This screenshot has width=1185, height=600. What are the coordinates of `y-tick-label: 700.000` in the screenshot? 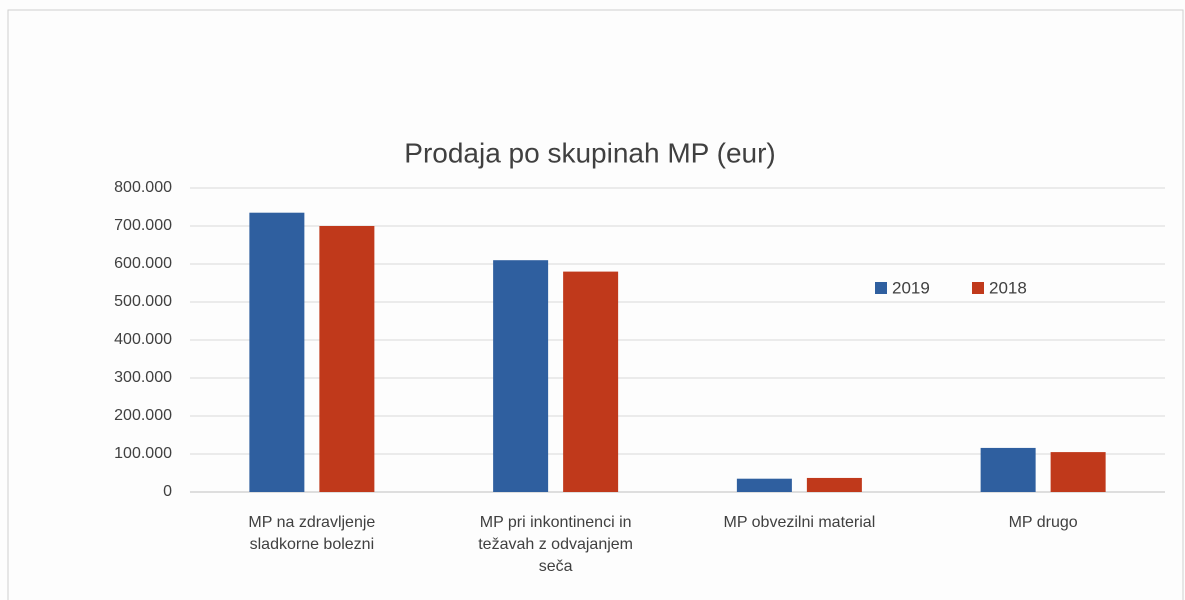 It's located at (143, 225).